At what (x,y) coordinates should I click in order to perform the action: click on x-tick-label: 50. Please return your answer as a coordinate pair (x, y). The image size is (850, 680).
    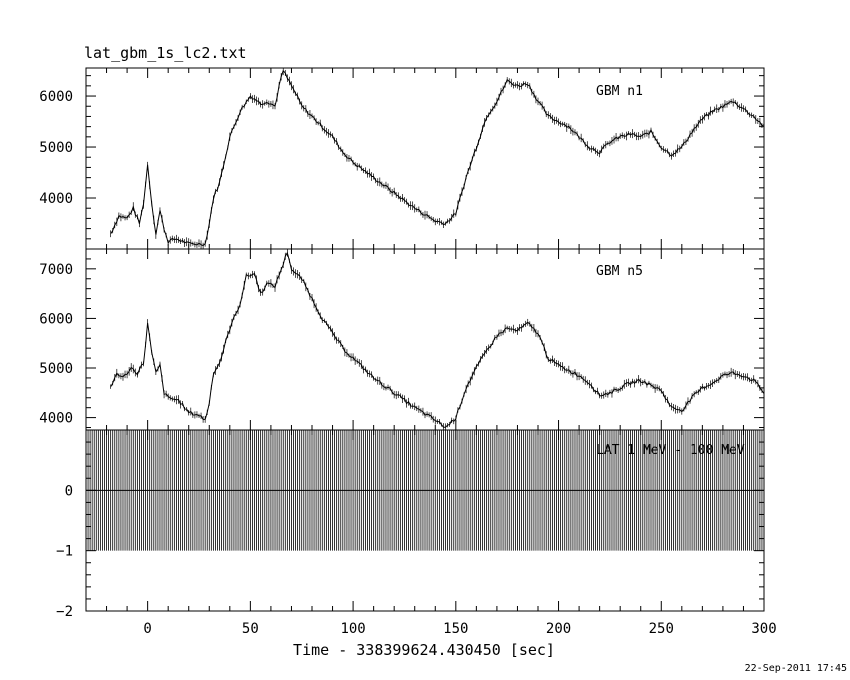
    Looking at the image, I should click on (250, 629).